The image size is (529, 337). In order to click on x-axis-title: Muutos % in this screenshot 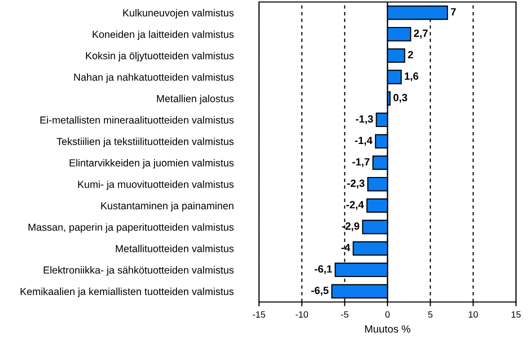, I will do `click(387, 329)`.